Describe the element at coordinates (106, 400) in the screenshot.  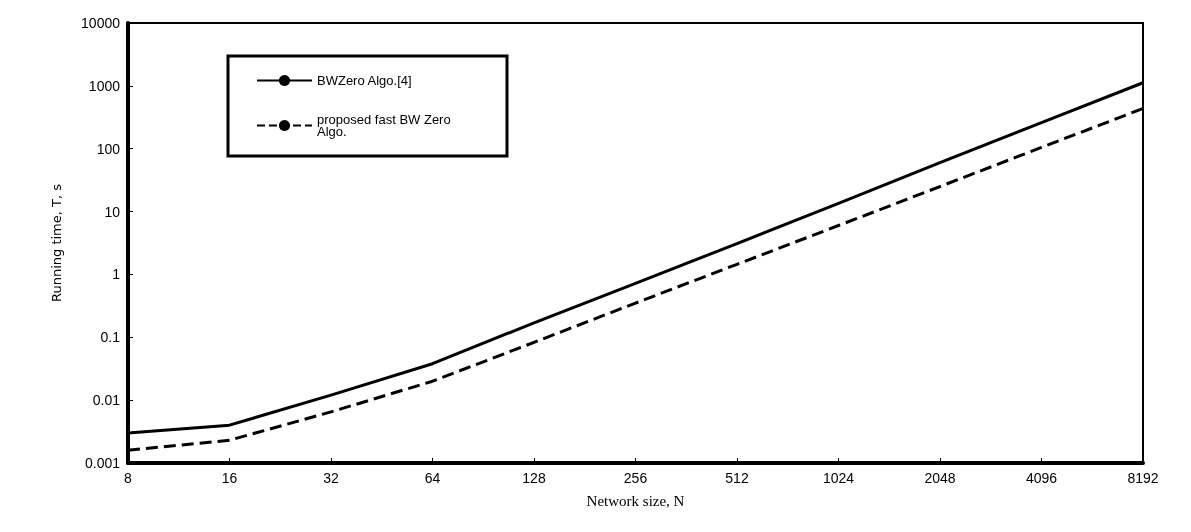
I see `y-tick-label: 0.01` at that location.